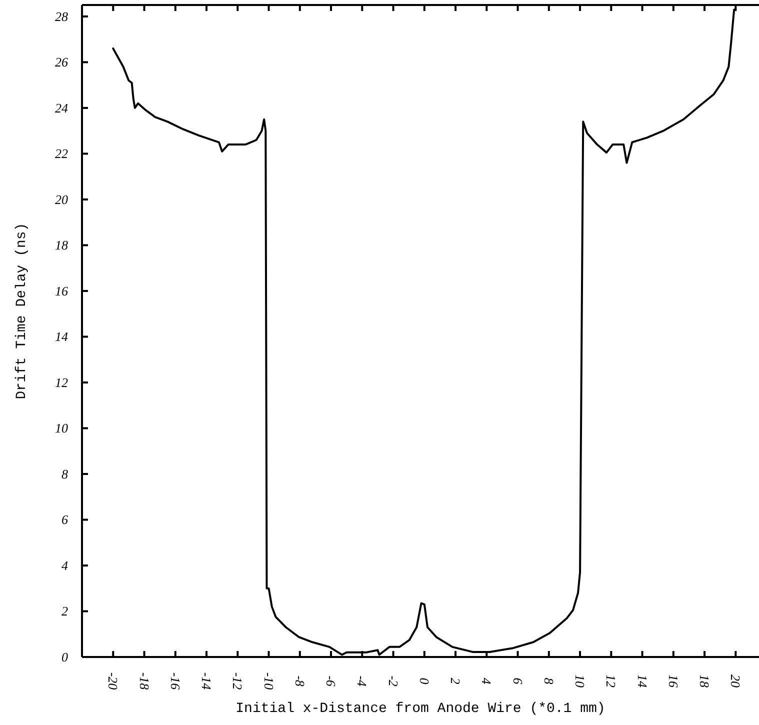 The image size is (759, 725). I want to click on y-tick-label: 22, so click(61, 154).